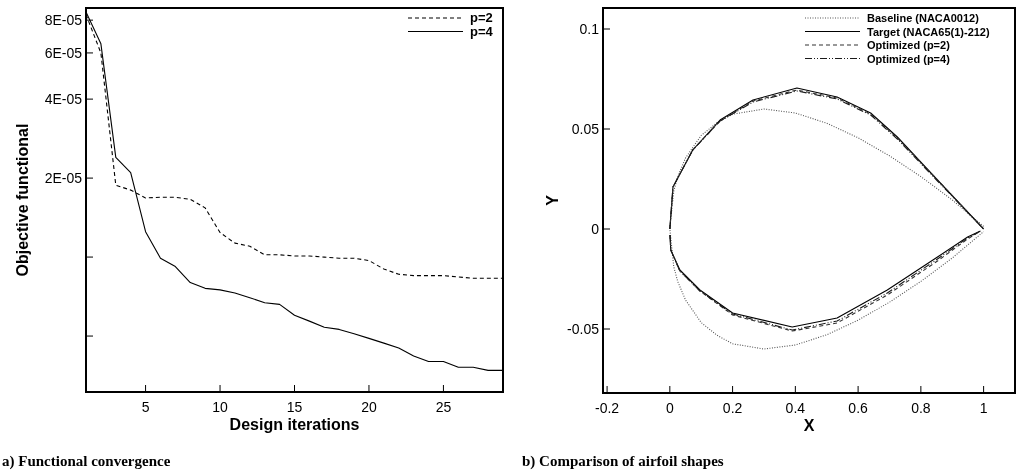  I want to click on x-tick-label: 0.4, so click(795, 408).